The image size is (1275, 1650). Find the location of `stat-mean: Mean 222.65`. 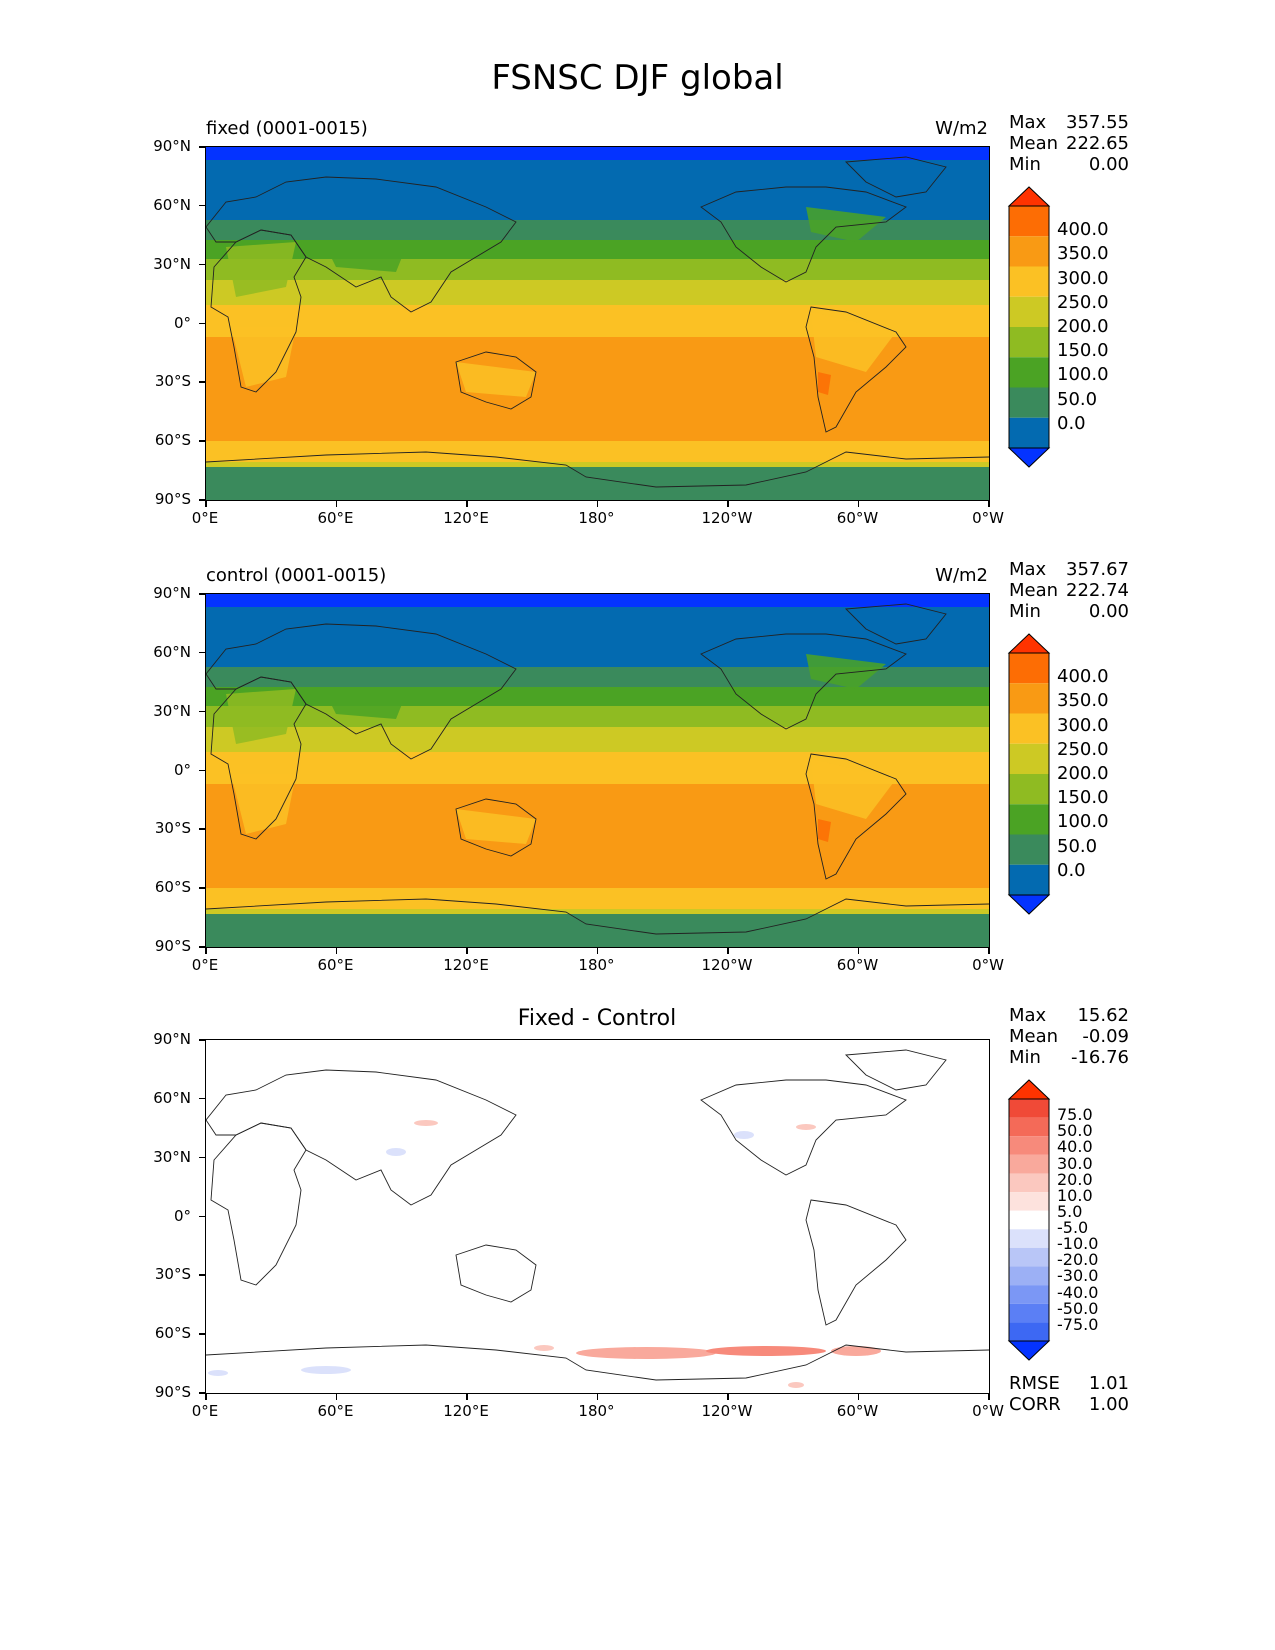

stat-mean: Mean 222.65 is located at coordinates (1069, 143).